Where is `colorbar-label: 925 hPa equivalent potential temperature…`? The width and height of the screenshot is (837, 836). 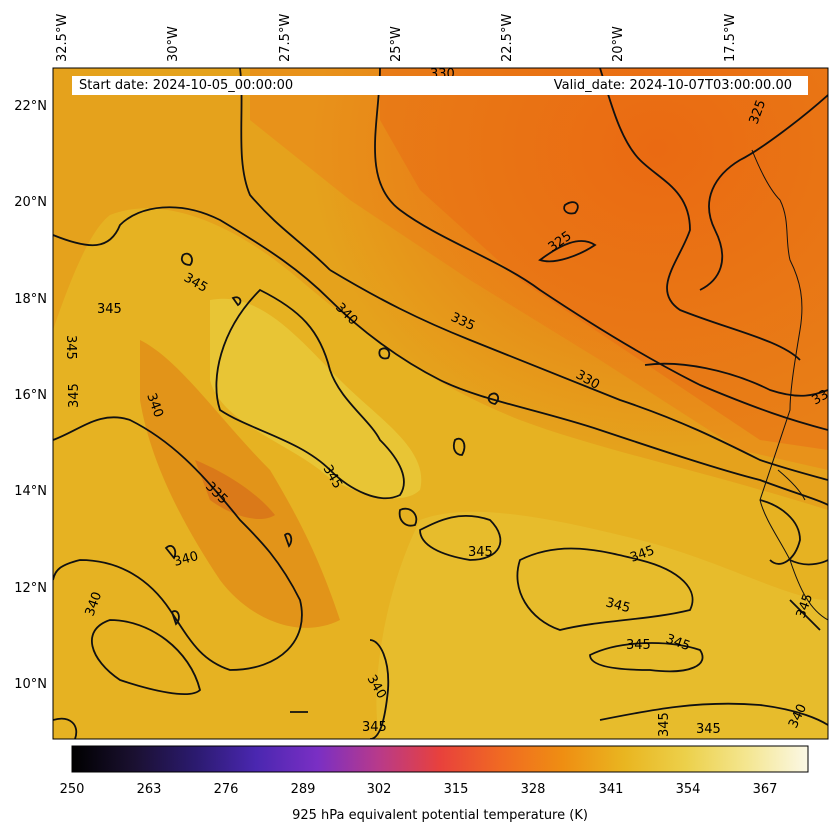
colorbar-label: 925 hPa equivalent potential temperature… is located at coordinates (440, 815).